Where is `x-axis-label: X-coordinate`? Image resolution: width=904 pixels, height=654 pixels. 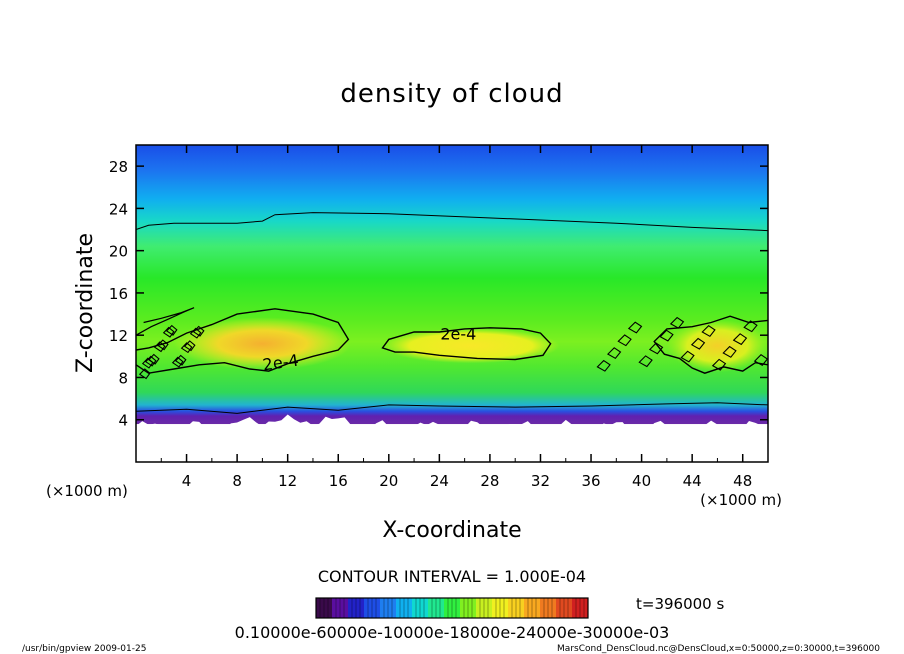 x-axis-label: X-coordinate is located at coordinates (451, 530).